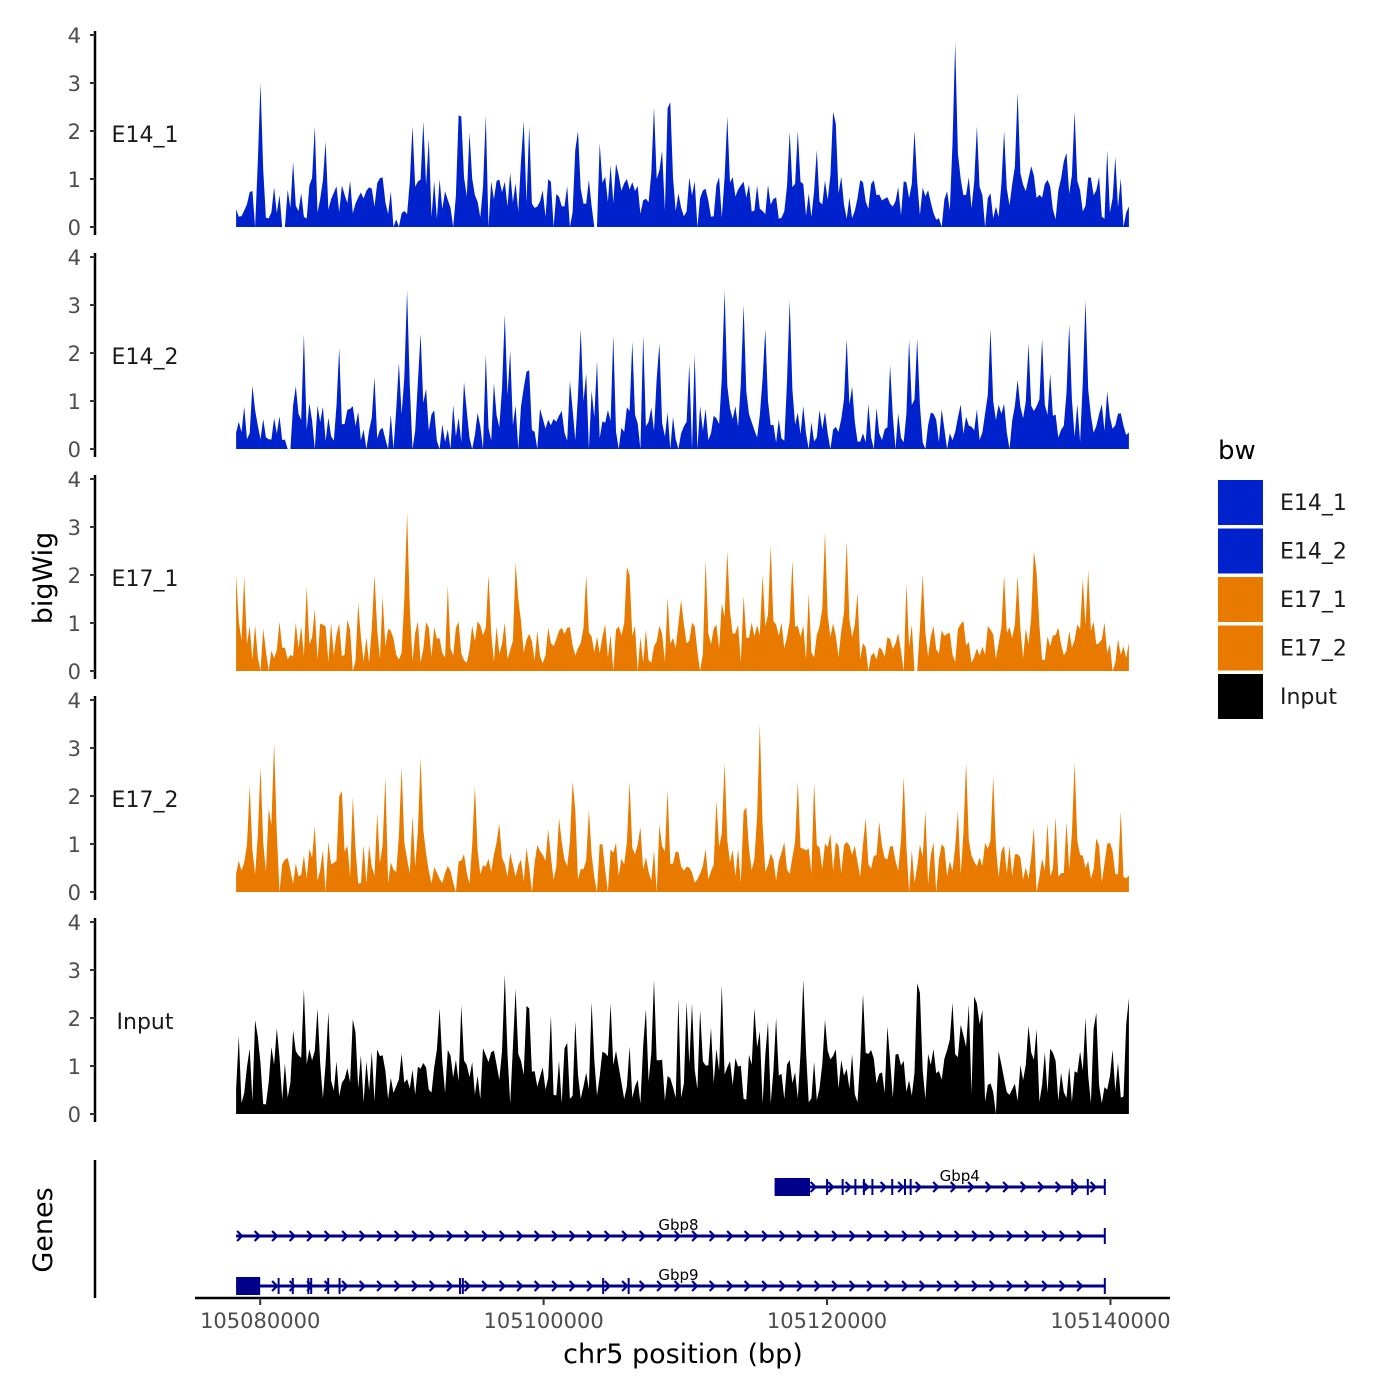 This screenshot has width=1400, height=1400. I want to click on track-e17-1: 0 1 2 3 4 E17_1, so click(598, 576).